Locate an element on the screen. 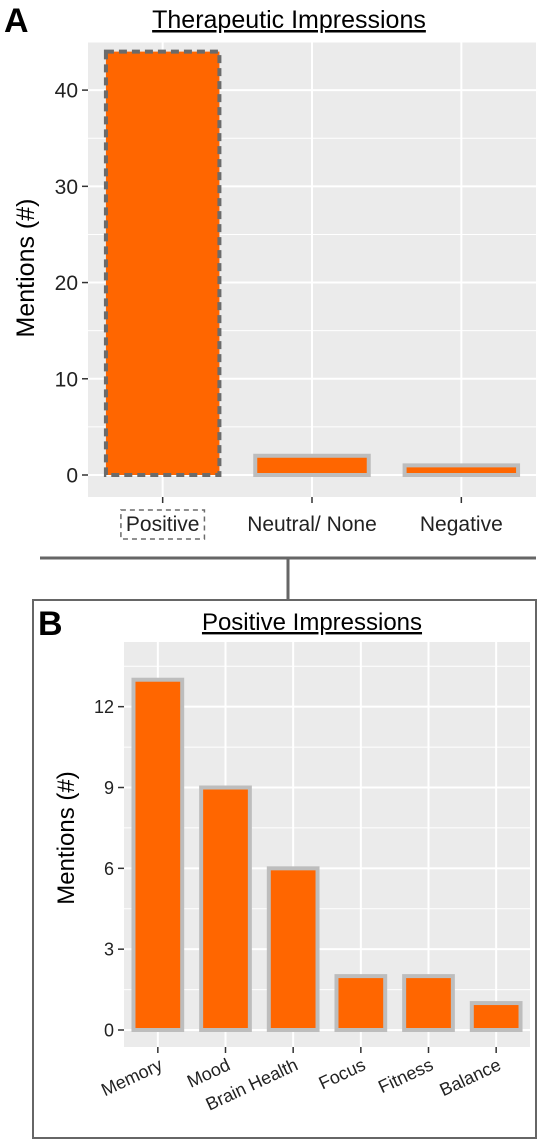 The image size is (541, 1143). bar-neutral-none is located at coordinates (312, 465).